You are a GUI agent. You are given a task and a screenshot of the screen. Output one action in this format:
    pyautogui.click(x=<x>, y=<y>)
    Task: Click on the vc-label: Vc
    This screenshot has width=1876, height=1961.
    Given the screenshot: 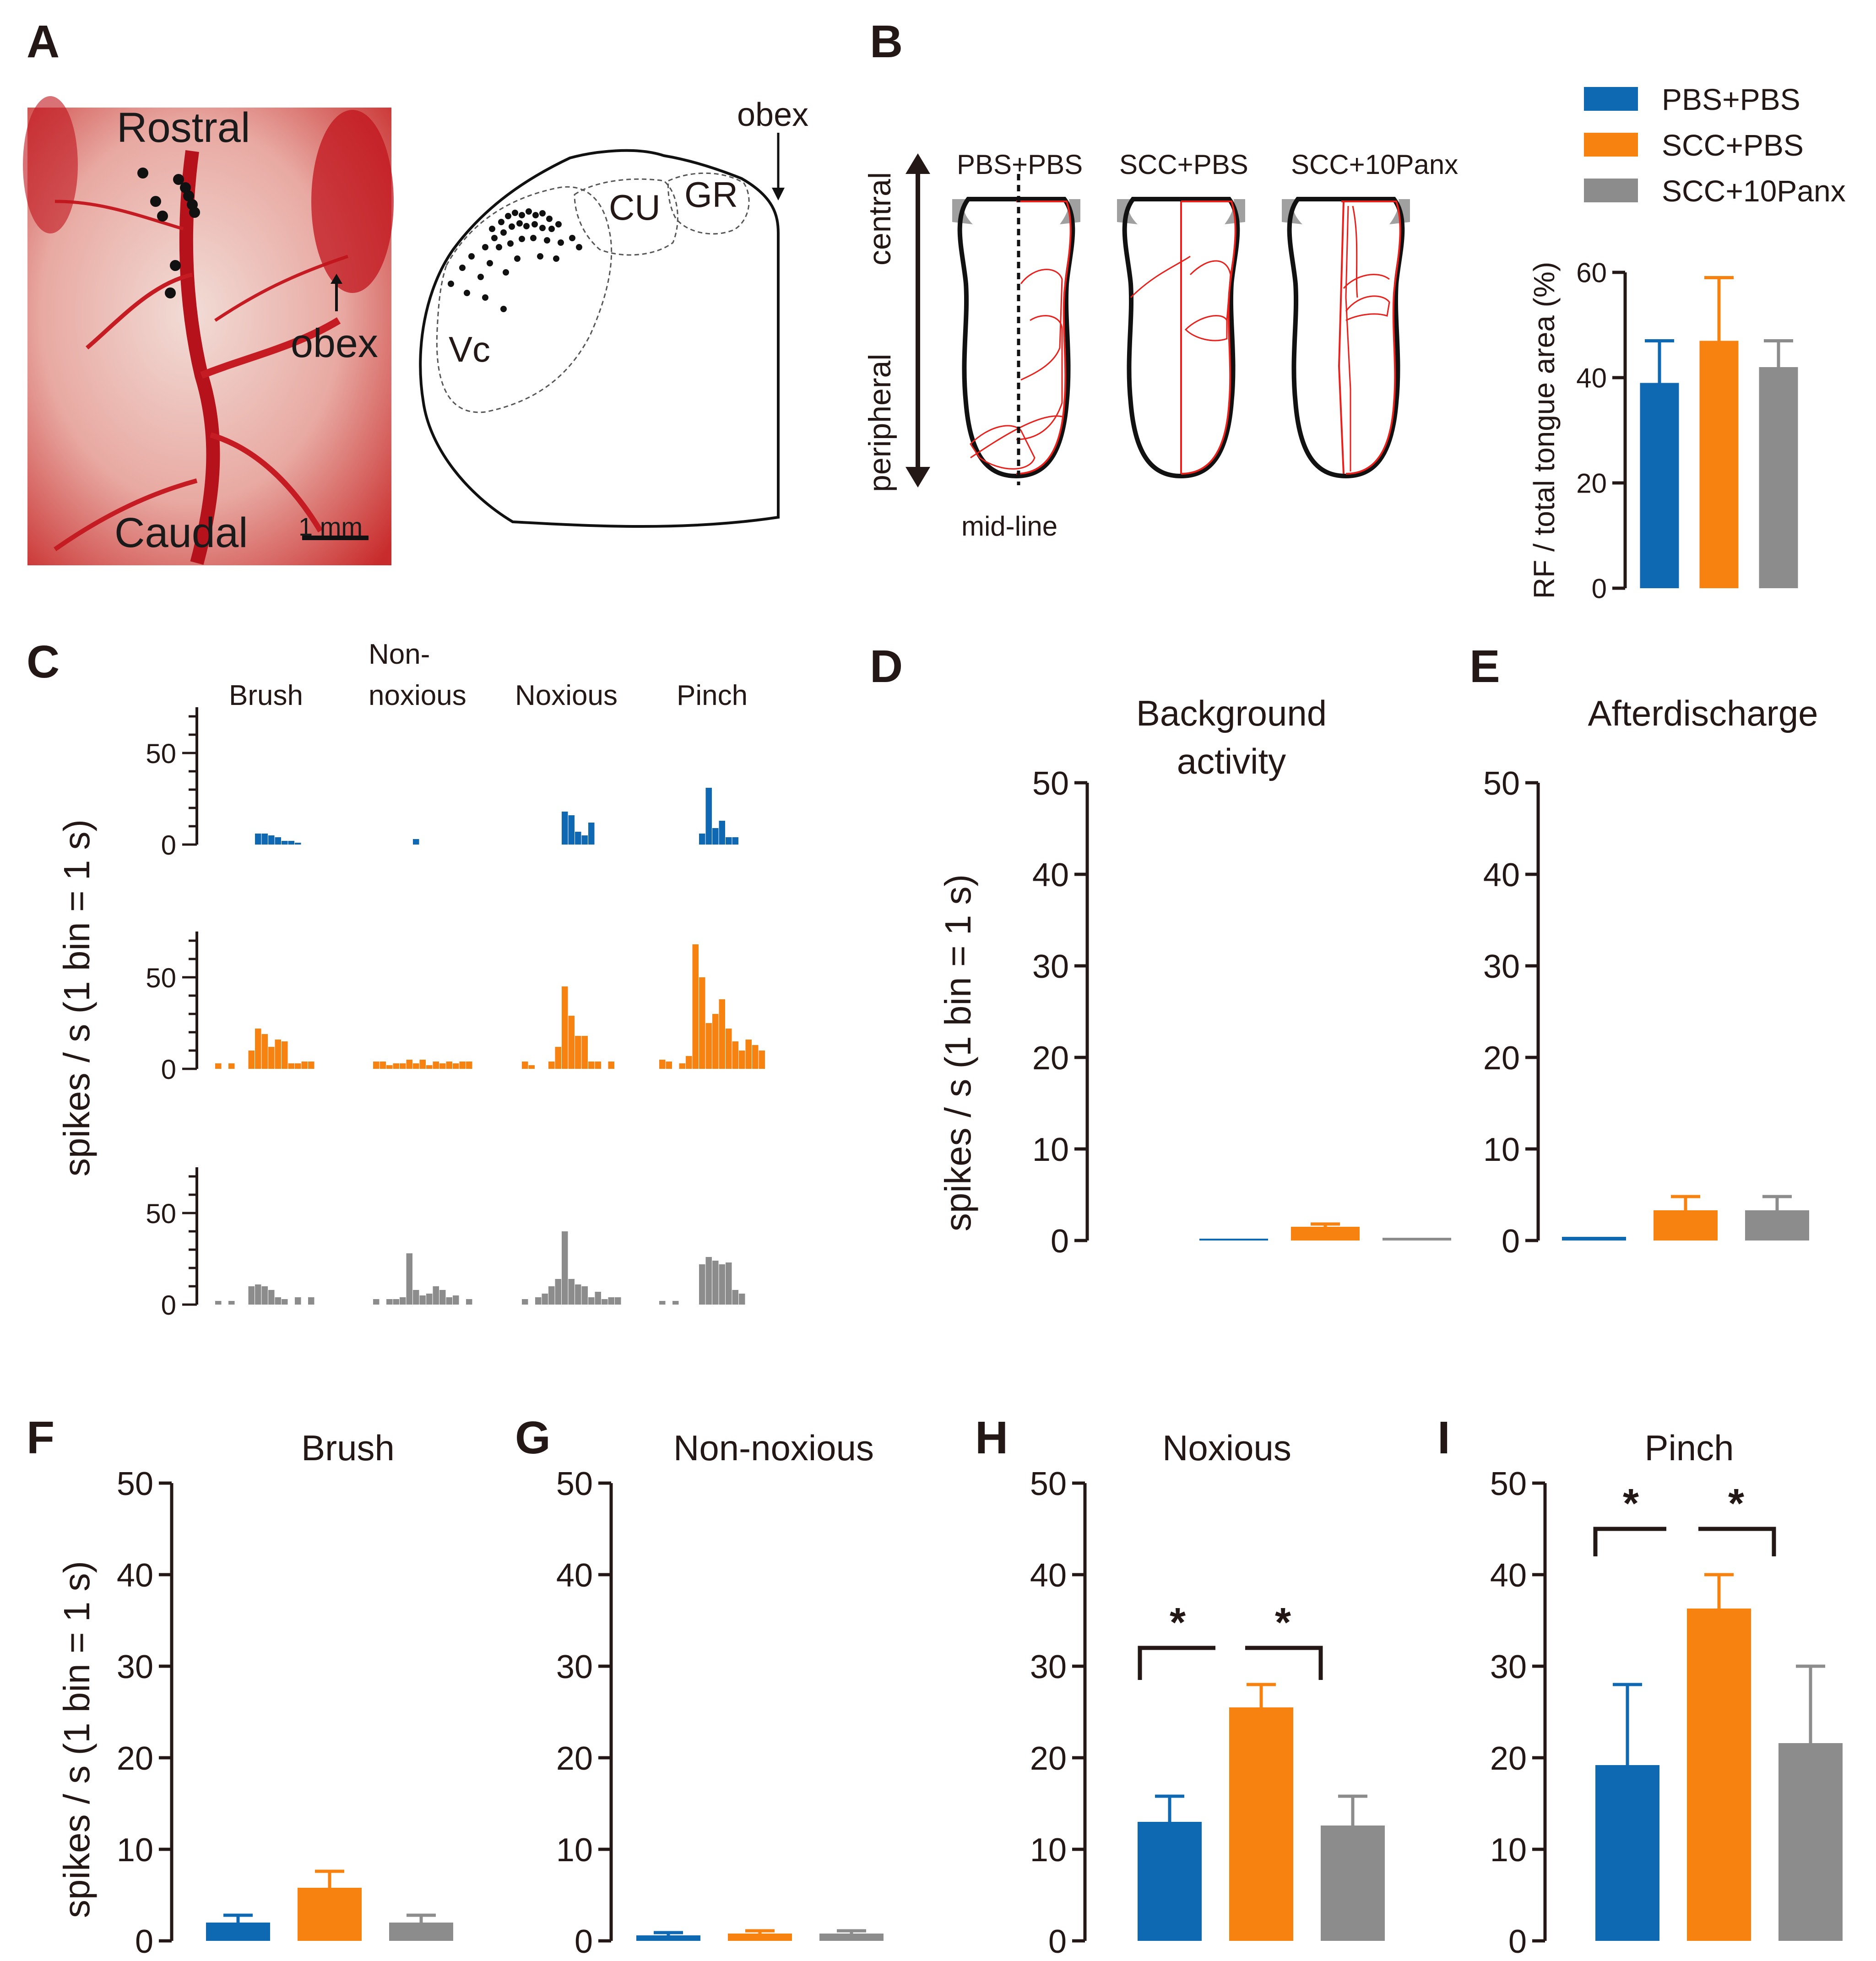 What is the action you would take?
    pyautogui.click(x=470, y=349)
    